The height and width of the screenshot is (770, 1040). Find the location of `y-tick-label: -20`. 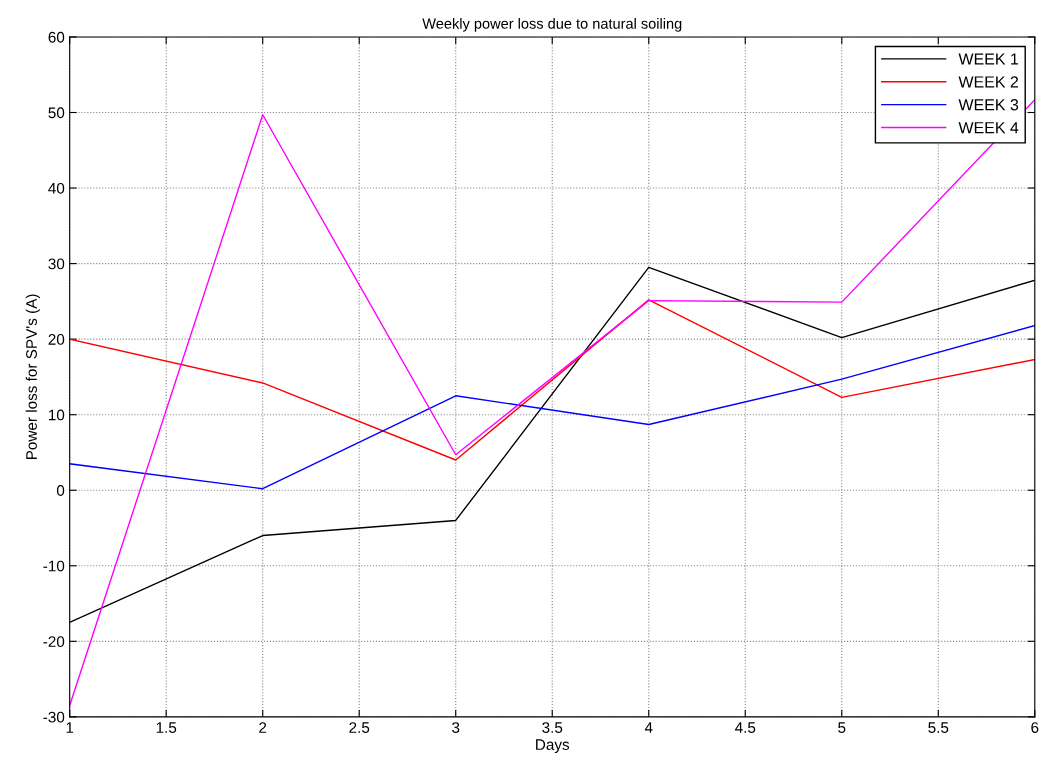

y-tick-label: -20 is located at coordinates (54, 642).